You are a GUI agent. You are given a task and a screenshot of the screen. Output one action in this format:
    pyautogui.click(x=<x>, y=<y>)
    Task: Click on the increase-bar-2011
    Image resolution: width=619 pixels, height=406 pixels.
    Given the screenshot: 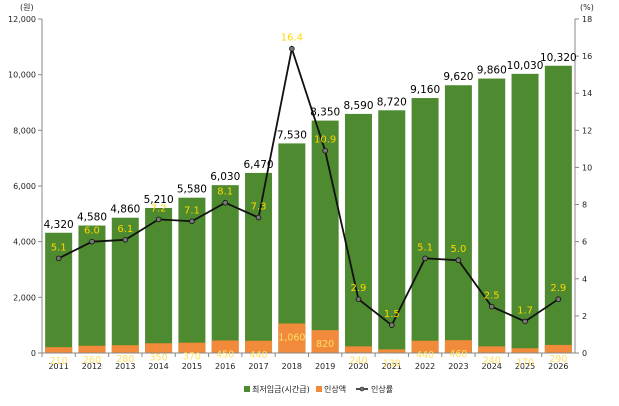 What is the action you would take?
    pyautogui.click(x=59, y=350)
    